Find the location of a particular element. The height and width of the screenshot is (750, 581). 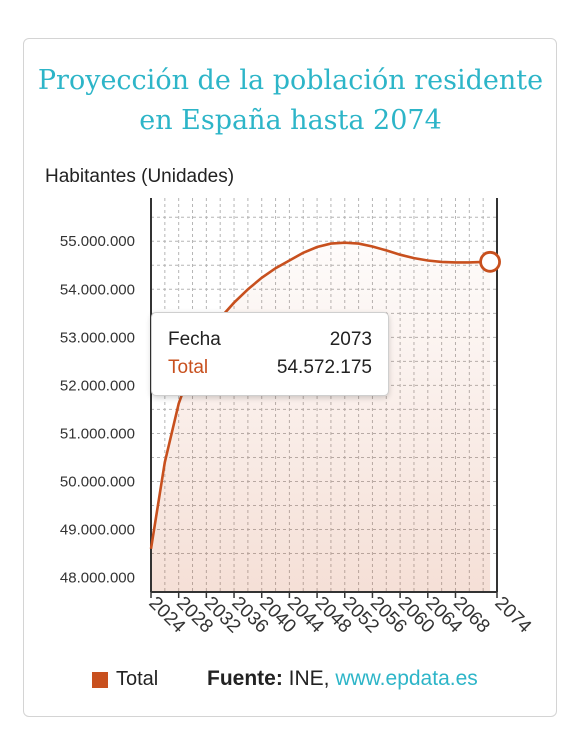

tooltip-row-total: Total 54.572.175 is located at coordinates (270, 368).